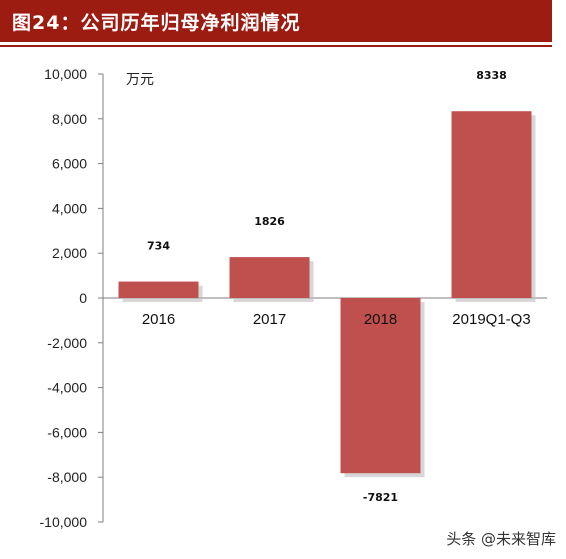 The image size is (566, 559). I want to click on y-tick-label: 10,000, so click(65, 74).